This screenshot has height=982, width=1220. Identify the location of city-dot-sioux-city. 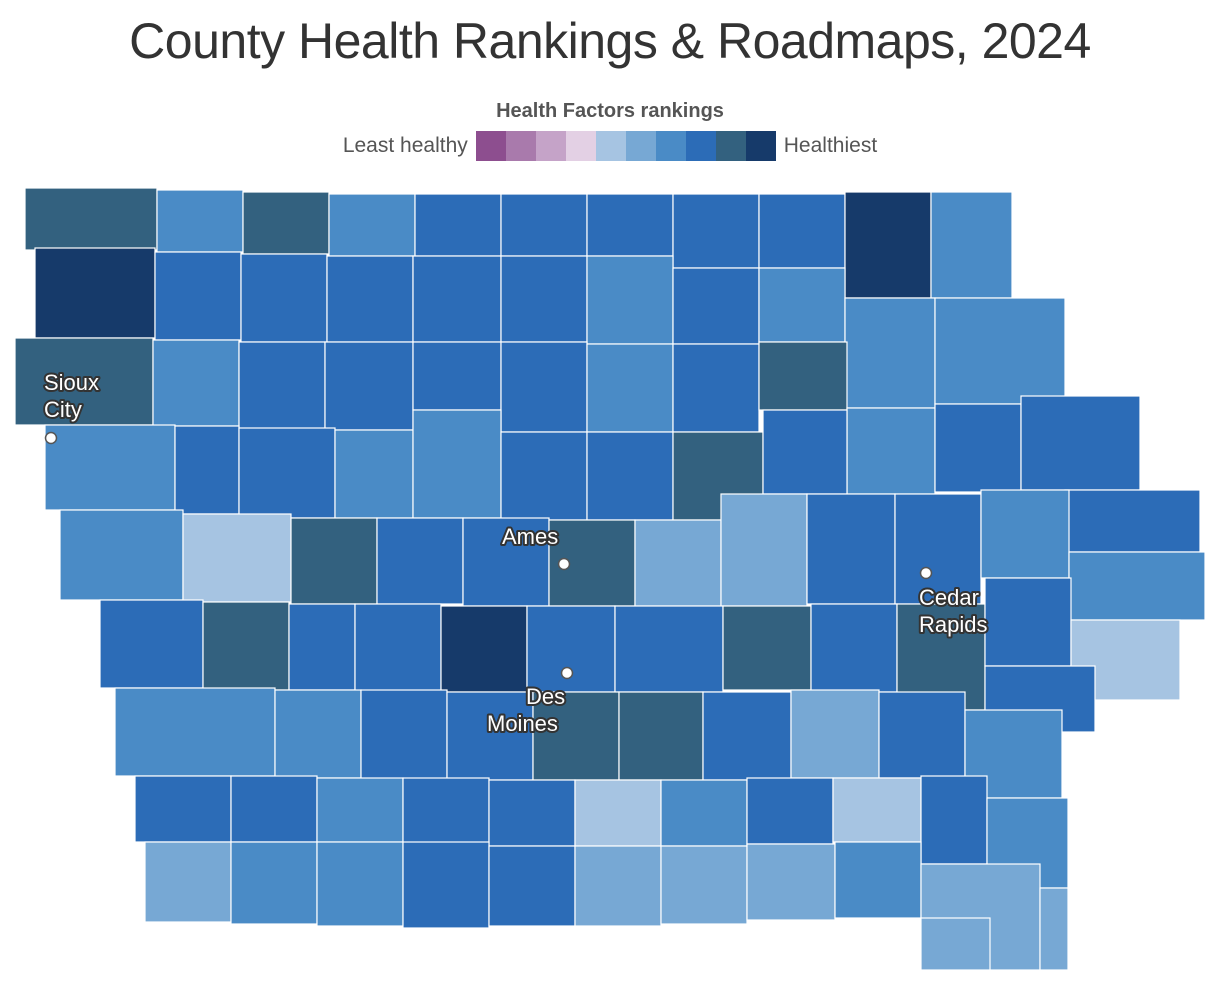
(51, 438).